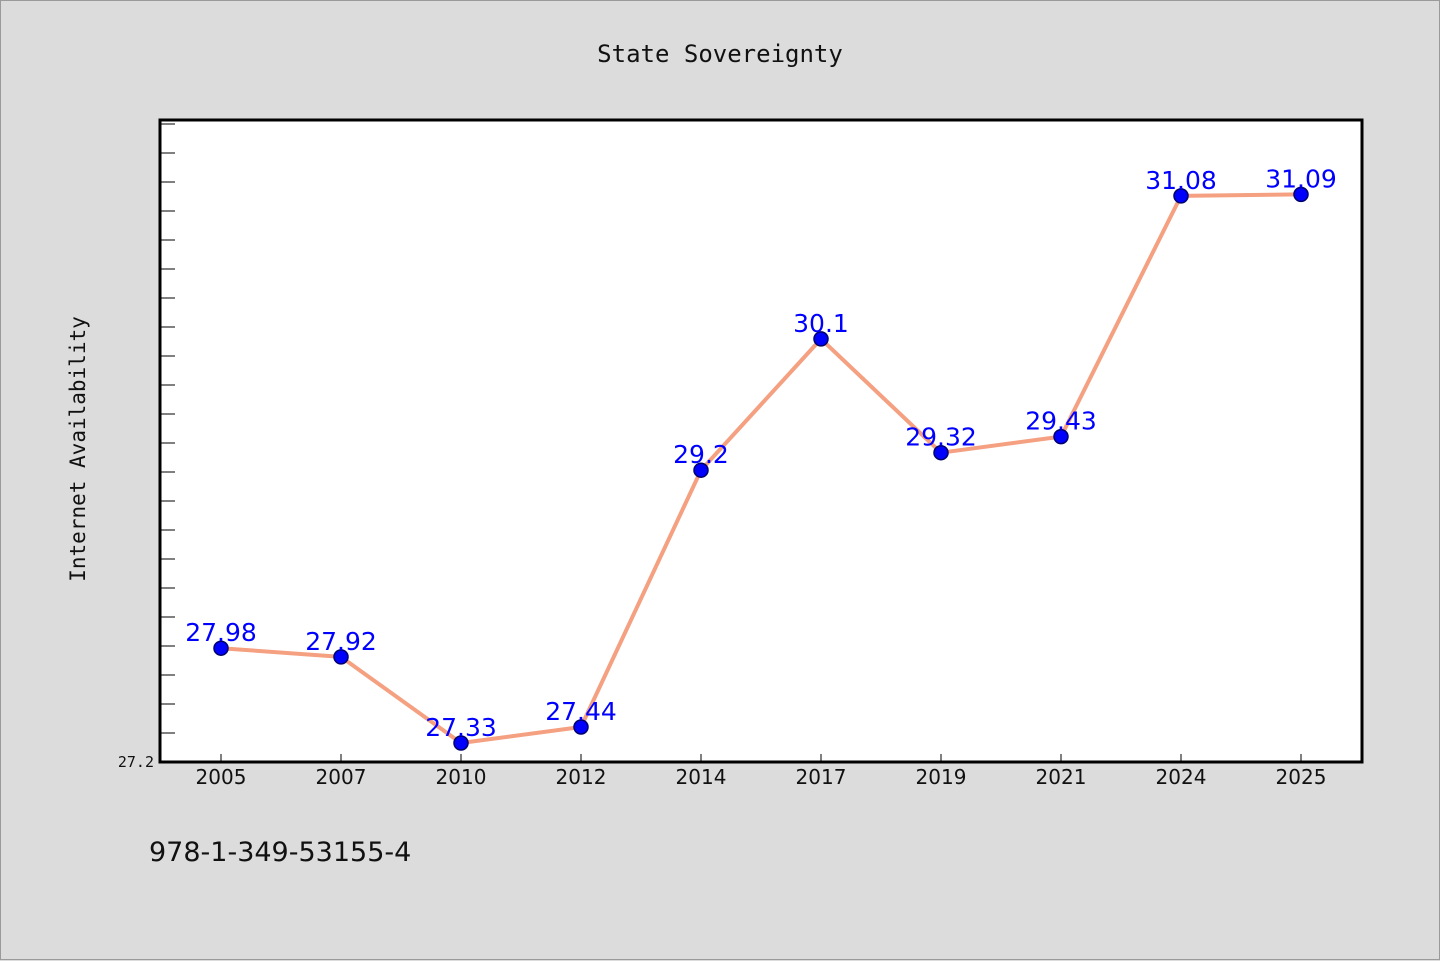 This screenshot has width=1440, height=961. I want to click on y-axis-min-label: 27.2, so click(136, 762).